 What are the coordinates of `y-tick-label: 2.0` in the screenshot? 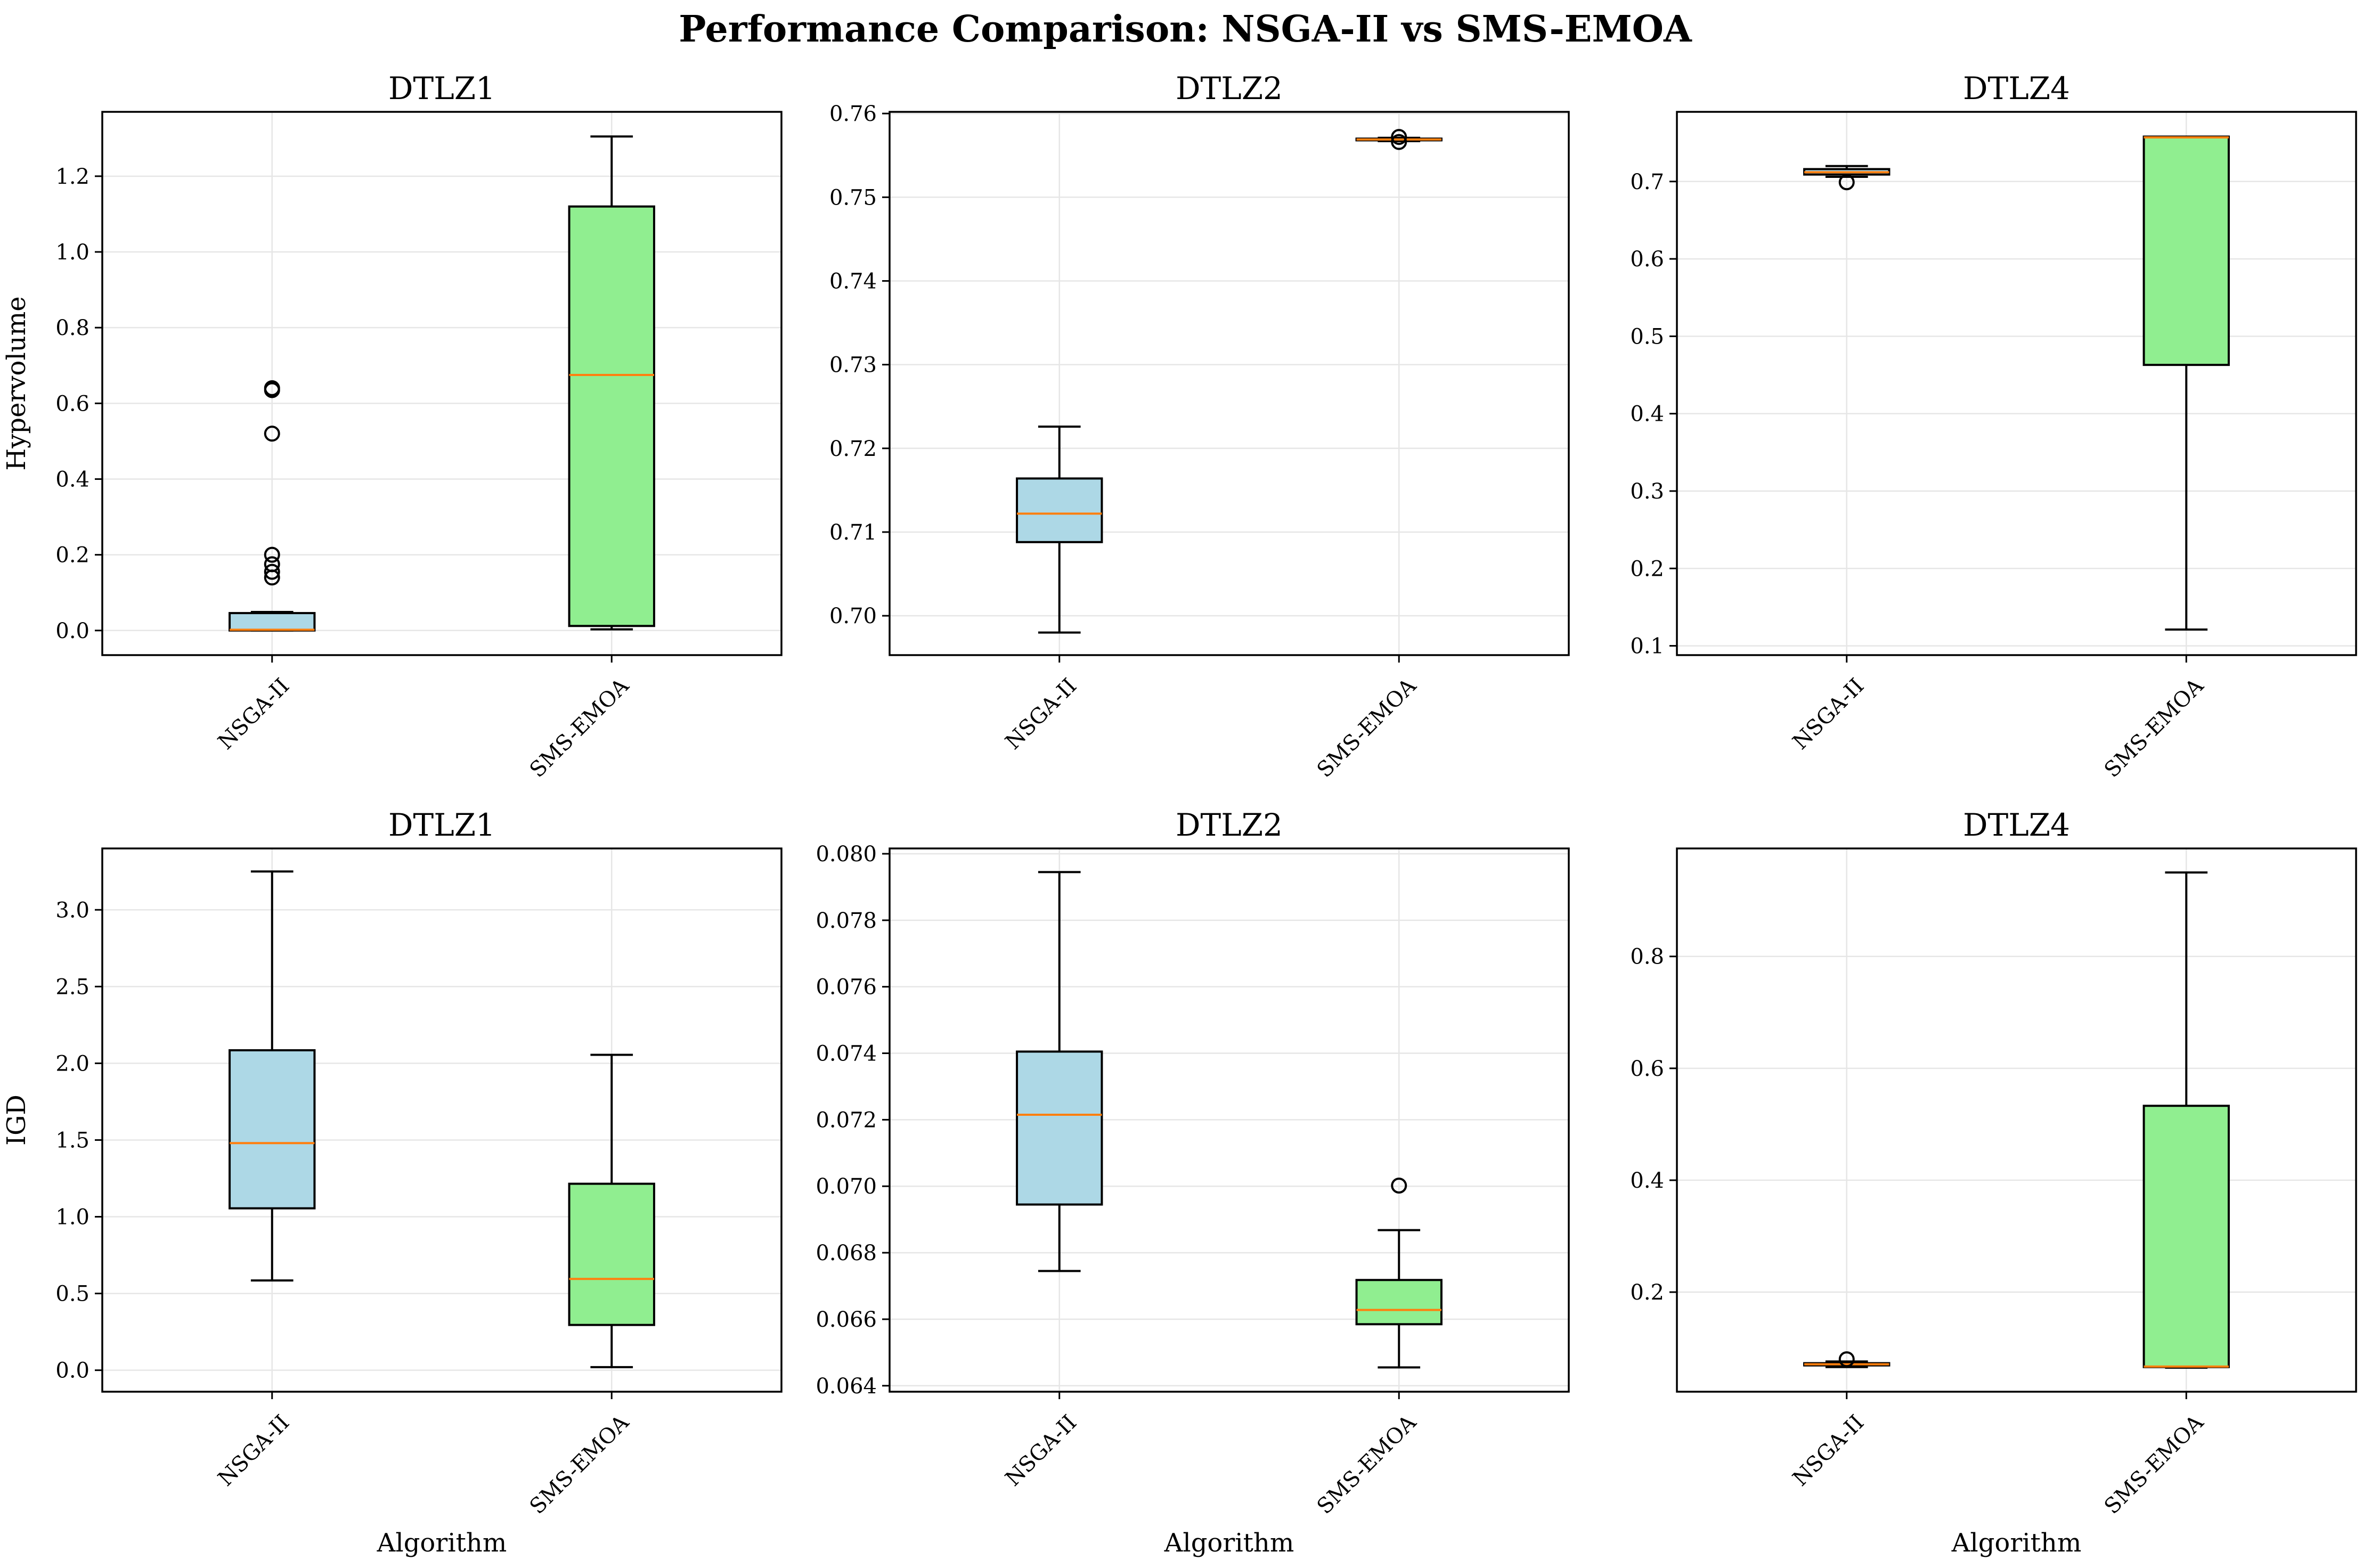 It's located at (72, 1063).